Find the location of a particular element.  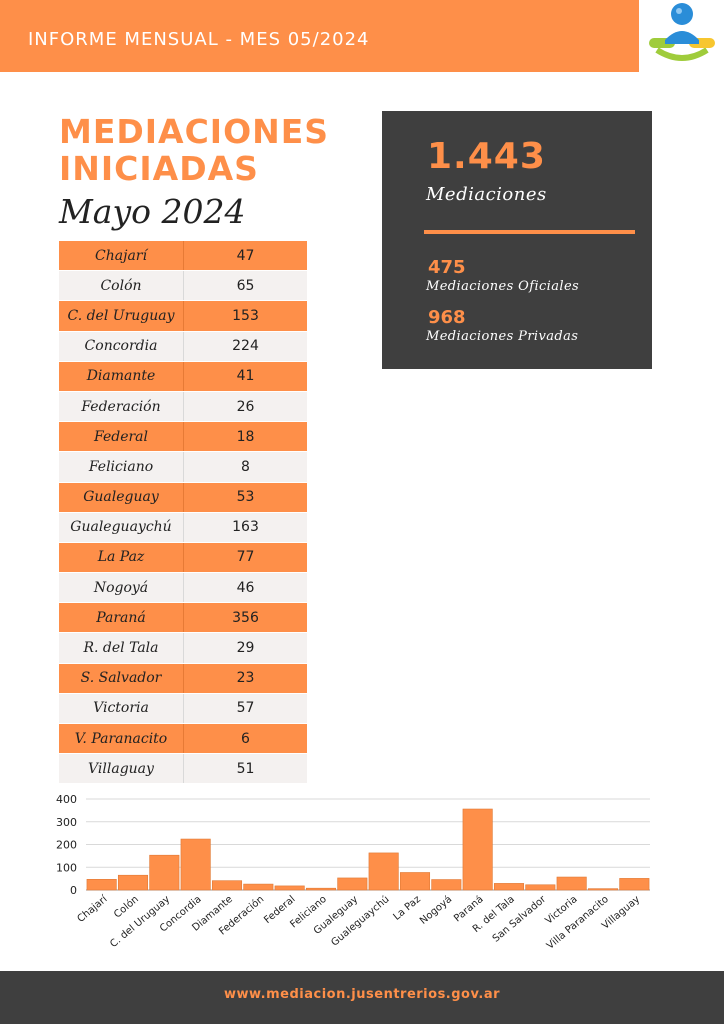

table-row: V. Paranacito 6 is located at coordinates (183, 739).